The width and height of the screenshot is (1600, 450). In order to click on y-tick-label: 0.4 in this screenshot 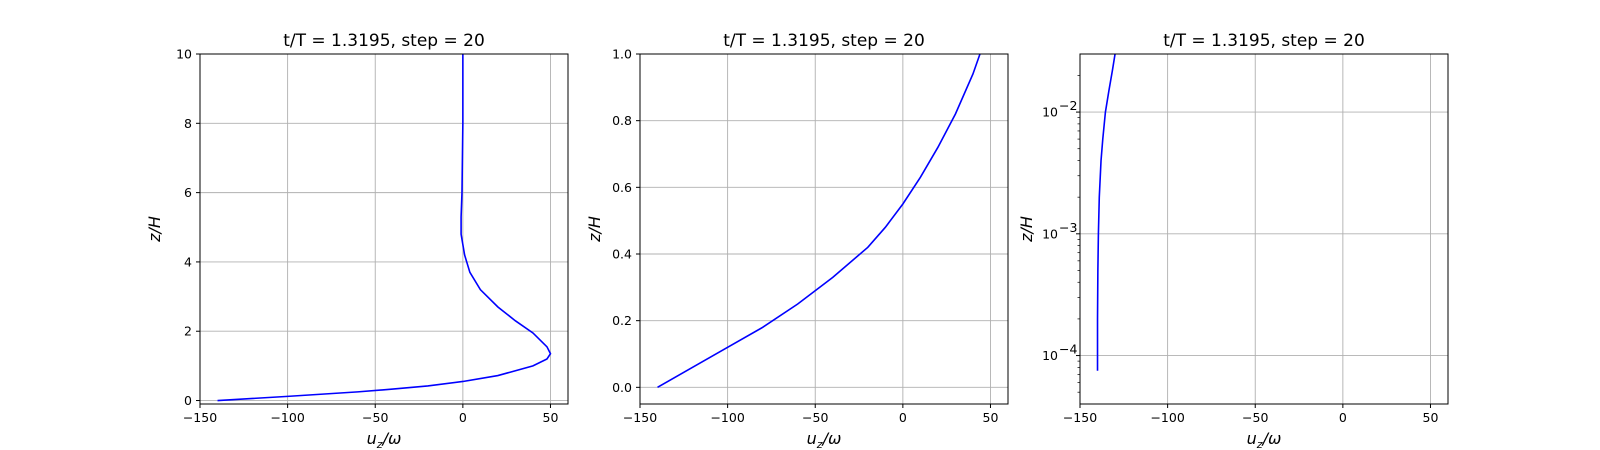, I will do `click(622, 254)`.